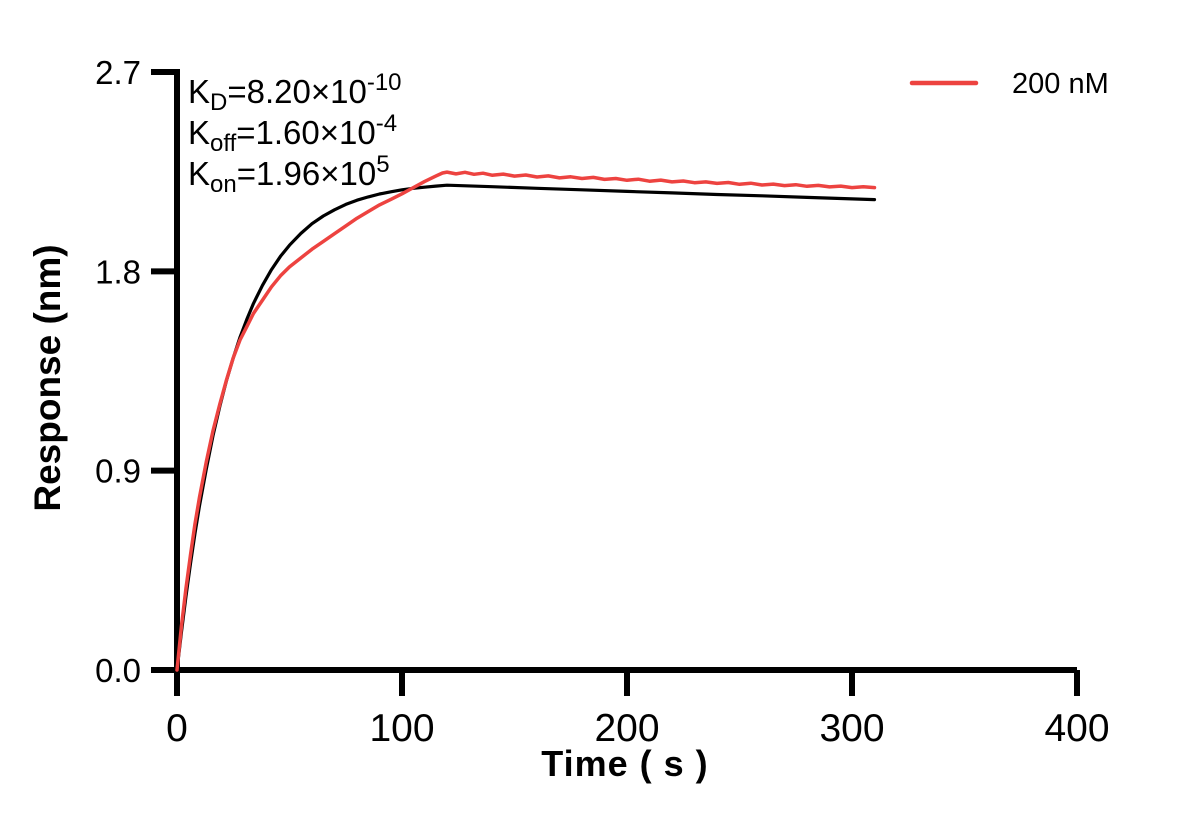 This screenshot has width=1187, height=825. Describe the element at coordinates (1060, 84) in the screenshot. I see `legend-label: 200 nM` at that location.